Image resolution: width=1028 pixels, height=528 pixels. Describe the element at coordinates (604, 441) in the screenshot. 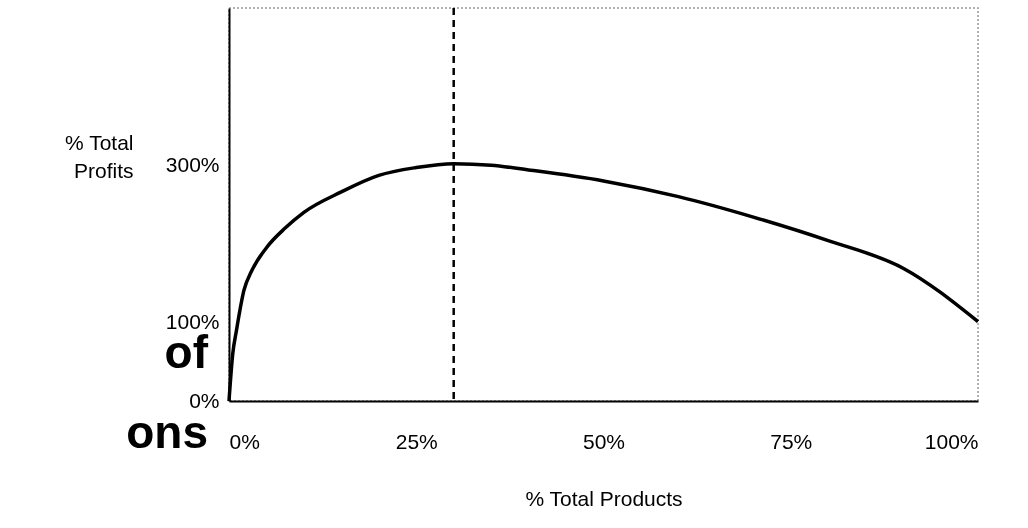

I see `x-tick-label: 50%` at that location.